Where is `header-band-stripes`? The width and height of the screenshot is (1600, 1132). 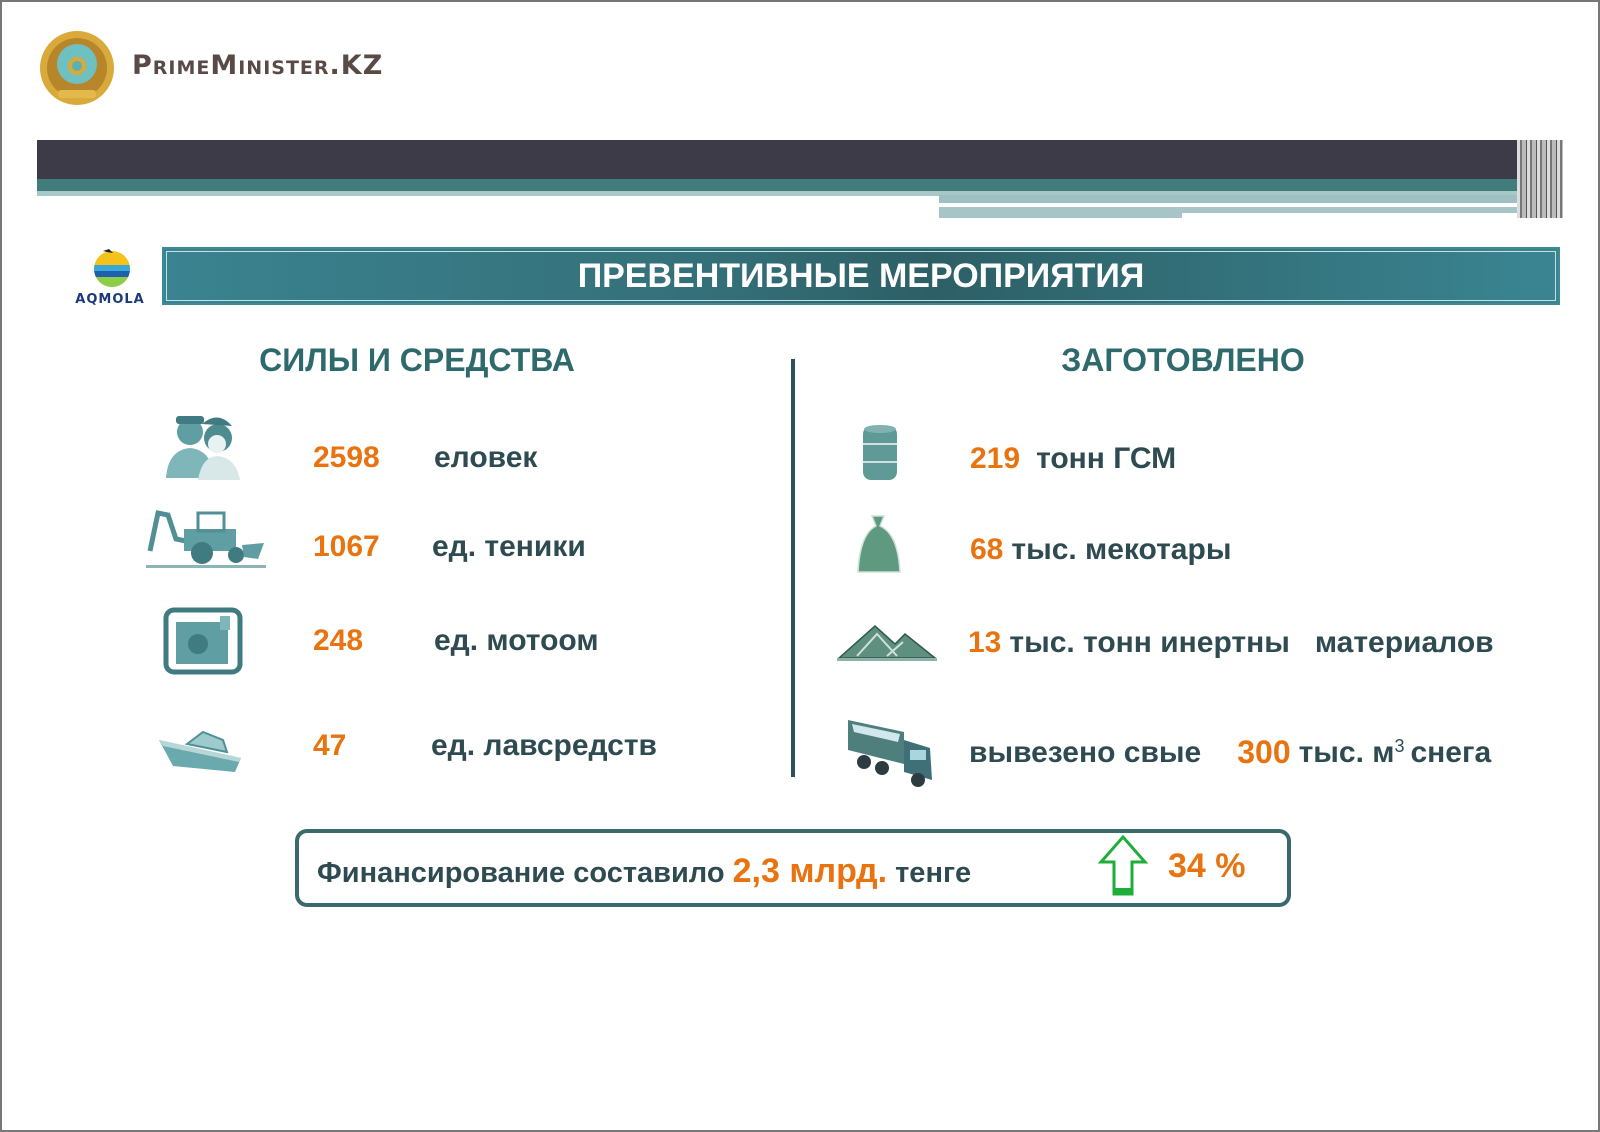 header-band-stripes is located at coordinates (1540, 179).